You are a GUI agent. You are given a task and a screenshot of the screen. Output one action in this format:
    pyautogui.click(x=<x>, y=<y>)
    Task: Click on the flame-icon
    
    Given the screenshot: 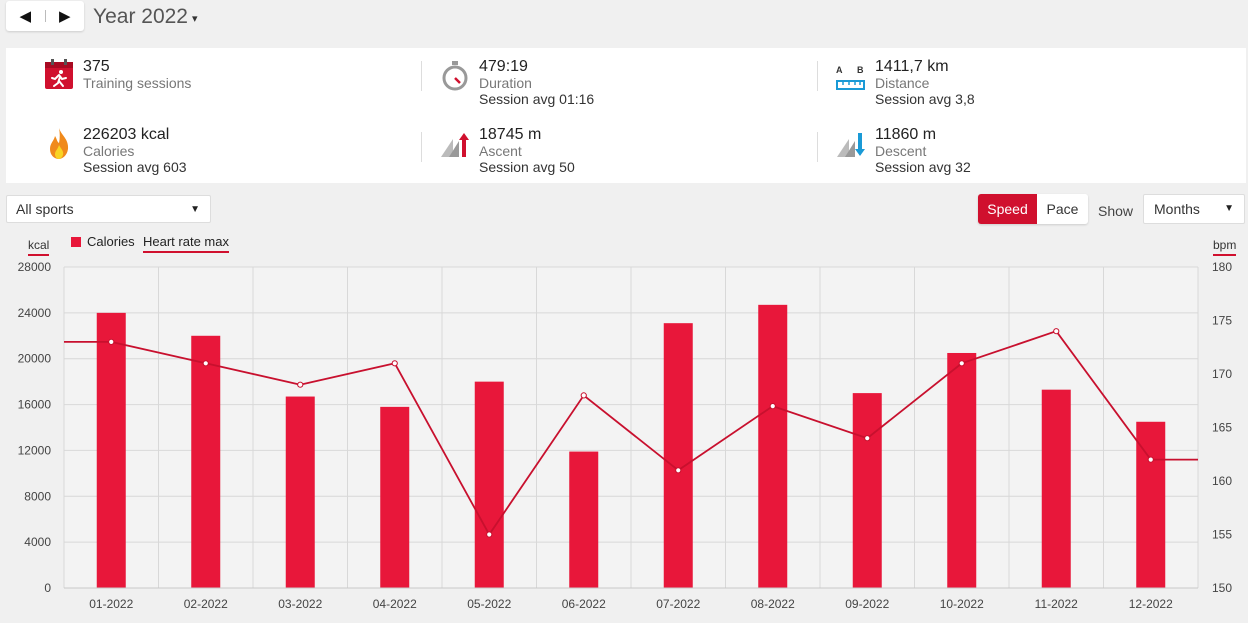 What is the action you would take?
    pyautogui.click(x=59, y=143)
    